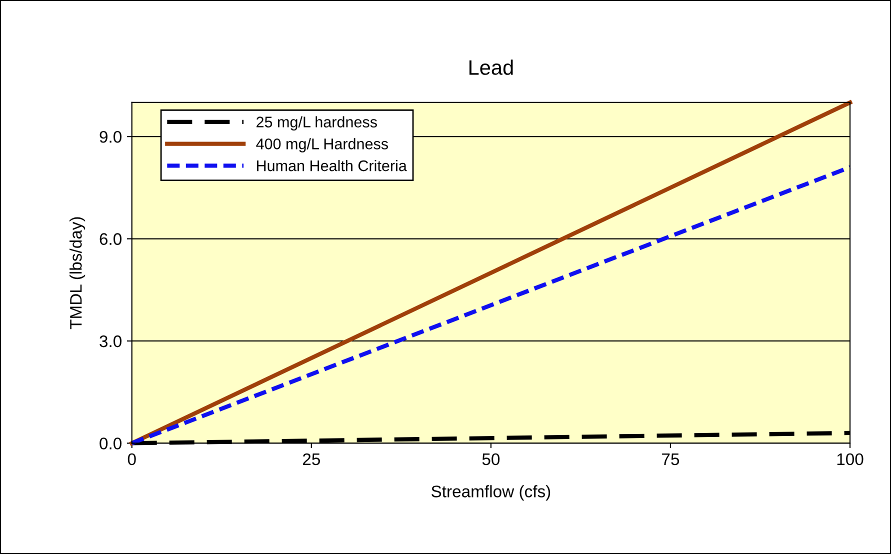 The image size is (891, 554). I want to click on x-tick-label: 100, so click(850, 459).